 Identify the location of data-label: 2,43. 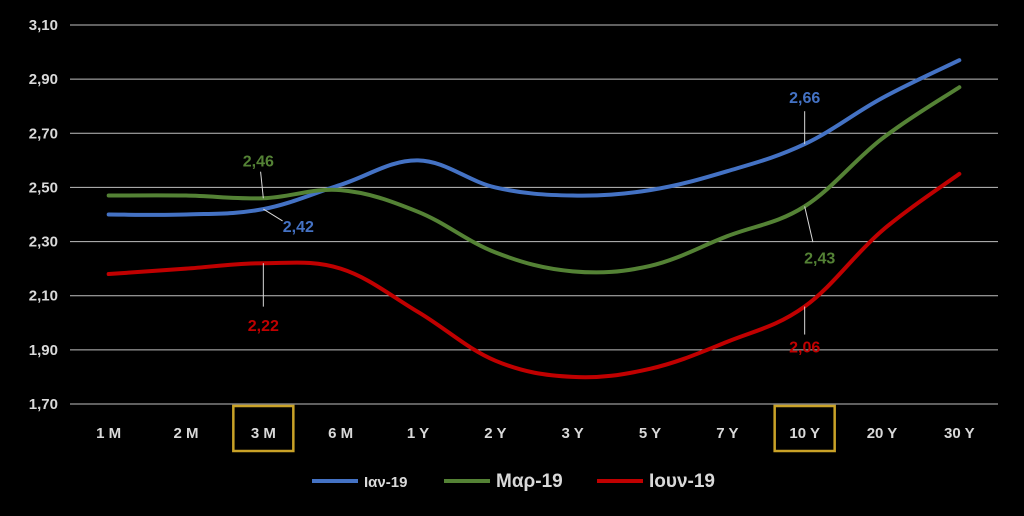
(819, 258).